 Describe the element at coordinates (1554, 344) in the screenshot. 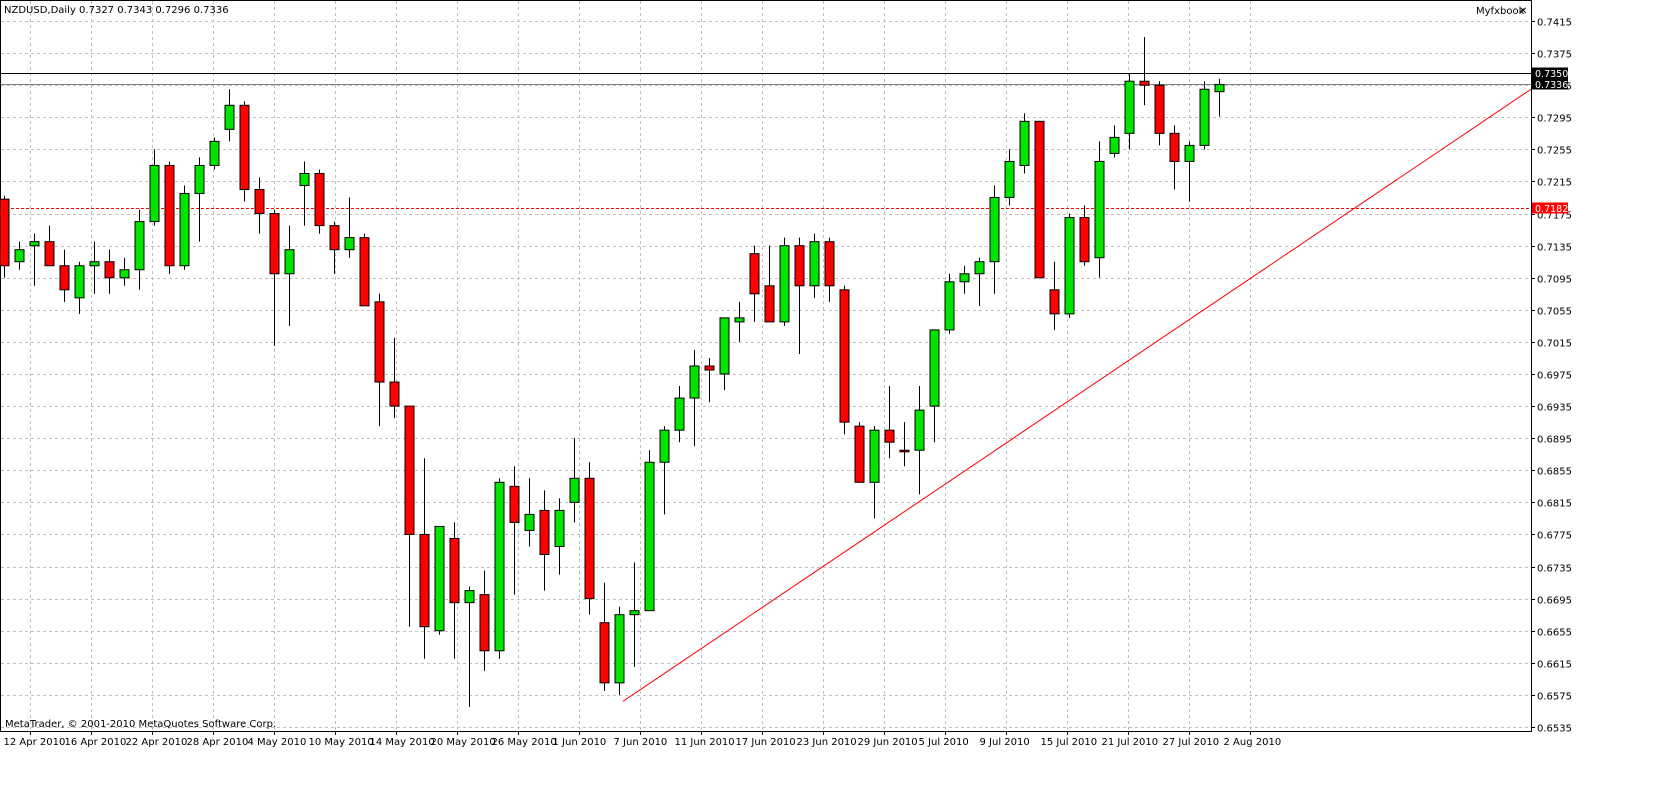

I see `price-tick-label: 0.7015` at that location.